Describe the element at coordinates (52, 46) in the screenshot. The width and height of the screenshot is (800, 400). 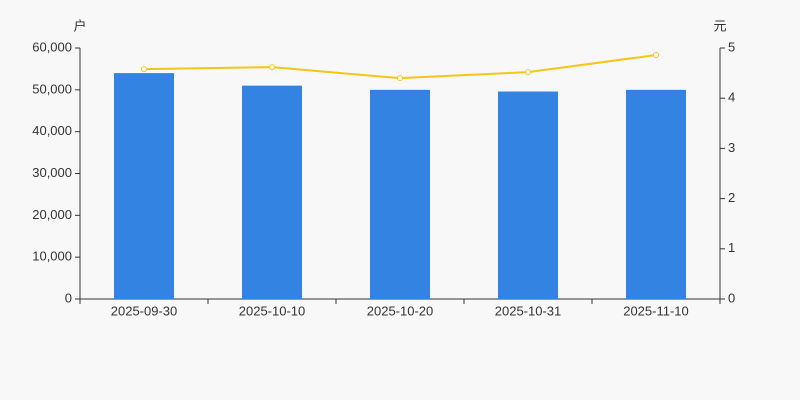
I see `y-tick-label: 60,000` at that location.